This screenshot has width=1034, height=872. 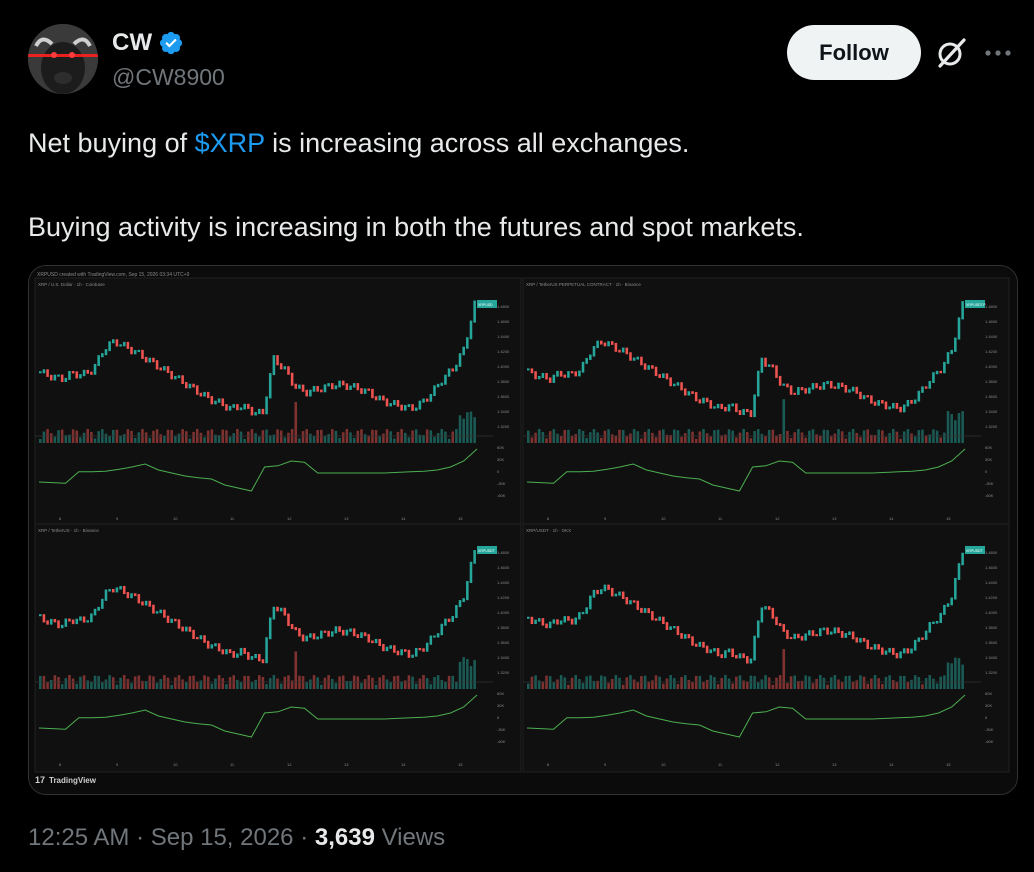 I want to click on author-handle: @CW8900, so click(x=168, y=77).